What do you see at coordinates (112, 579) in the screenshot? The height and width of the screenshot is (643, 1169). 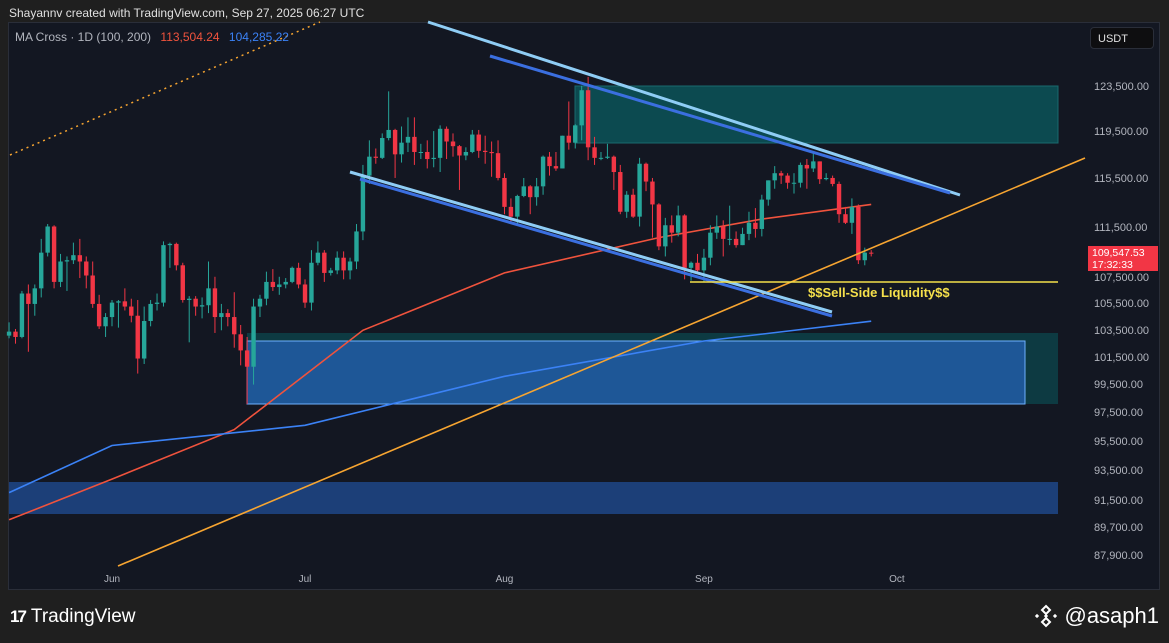 I see `time-tick-label: Jun` at bounding box center [112, 579].